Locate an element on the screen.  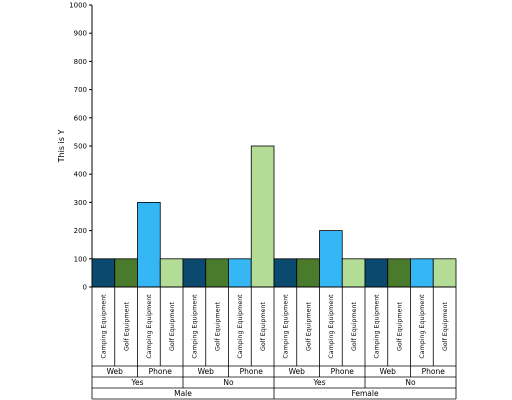
y-tick-label: 1000 is located at coordinates (78, 6).